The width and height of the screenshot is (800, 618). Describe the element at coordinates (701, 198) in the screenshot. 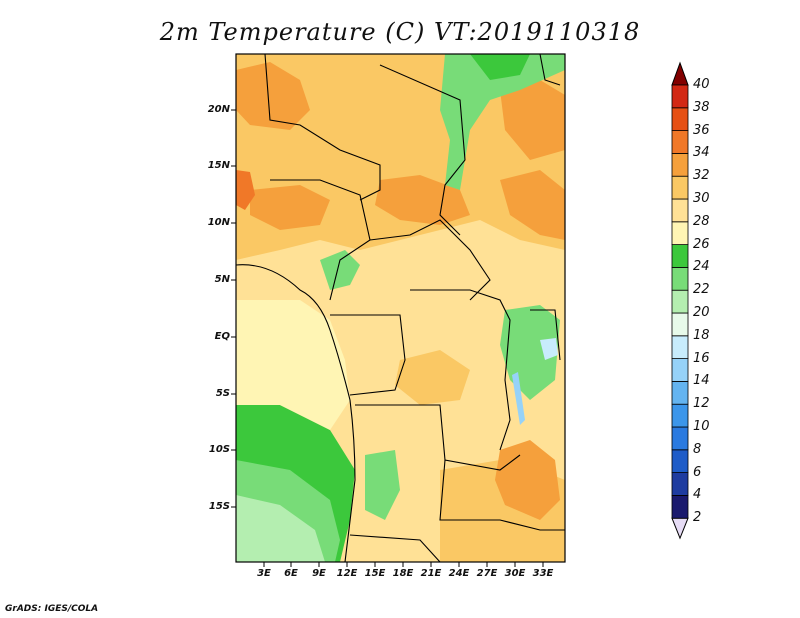

I see `colorbar-level-label: 30` at that location.